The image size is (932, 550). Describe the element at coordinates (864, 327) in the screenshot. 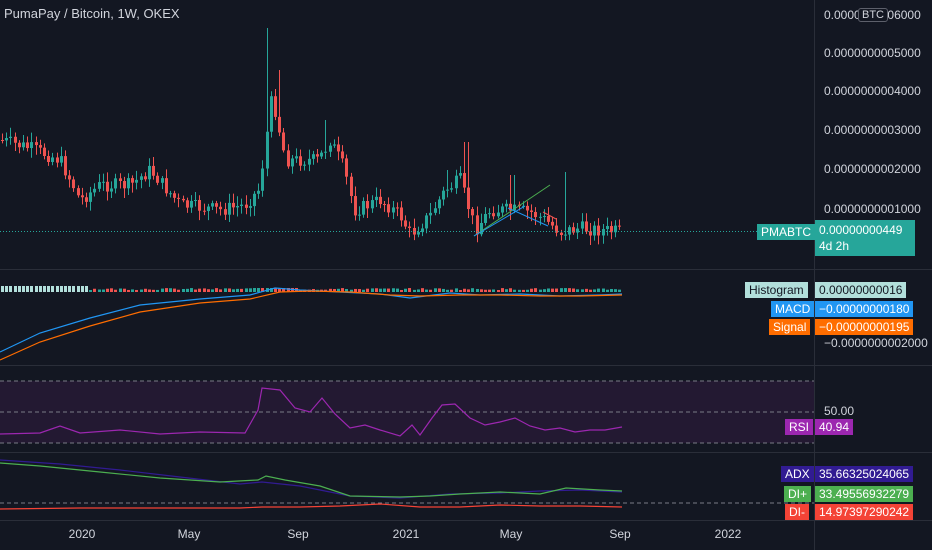

I see `signal-value: −0.00000000195` at that location.